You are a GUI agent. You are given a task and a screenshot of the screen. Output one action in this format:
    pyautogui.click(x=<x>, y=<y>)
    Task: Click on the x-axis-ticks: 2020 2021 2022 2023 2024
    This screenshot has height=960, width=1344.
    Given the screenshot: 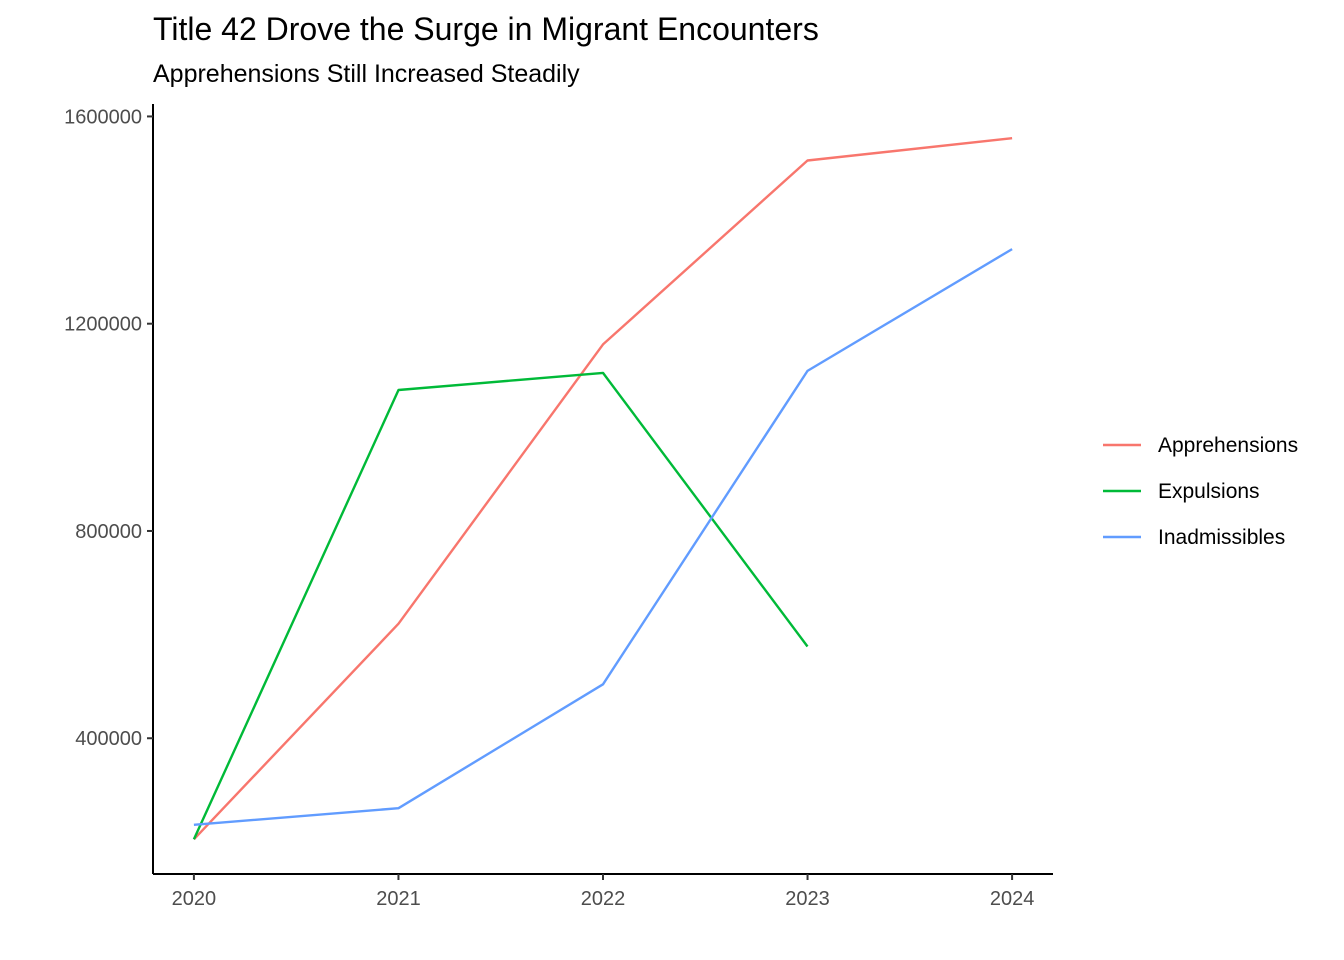 What is the action you would take?
    pyautogui.click(x=603, y=892)
    